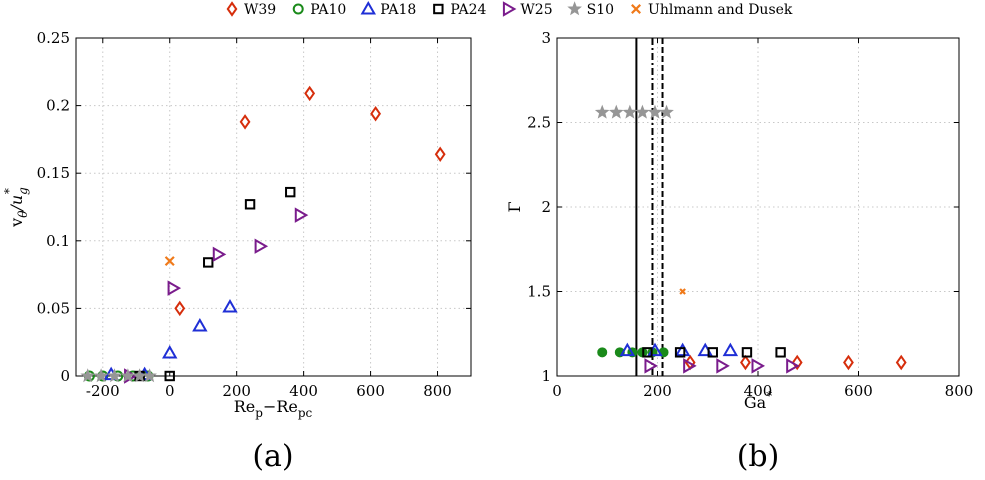  What do you see at coordinates (468, 10) in the screenshot?
I see `legend-label-pa24: PA24` at bounding box center [468, 10].